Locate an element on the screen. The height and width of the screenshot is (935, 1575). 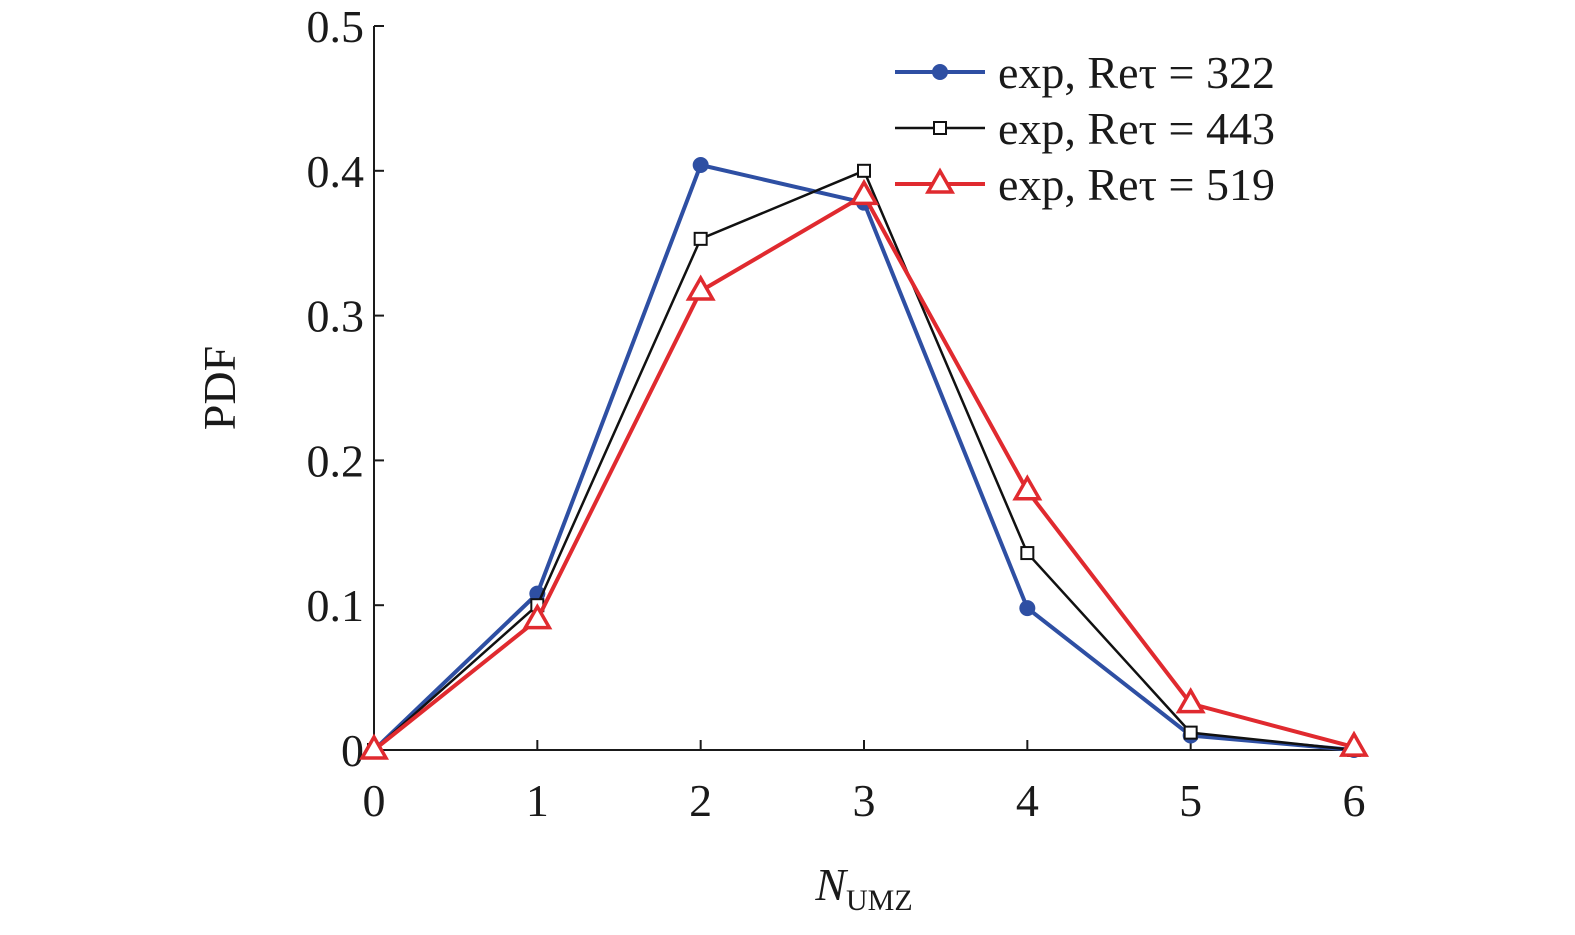
x-tick-label: 4 is located at coordinates (1027, 800).